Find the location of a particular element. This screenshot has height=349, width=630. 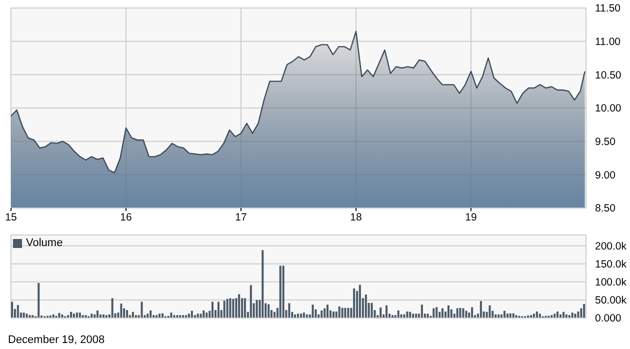

y-tick-label: 150.0k is located at coordinates (611, 264).